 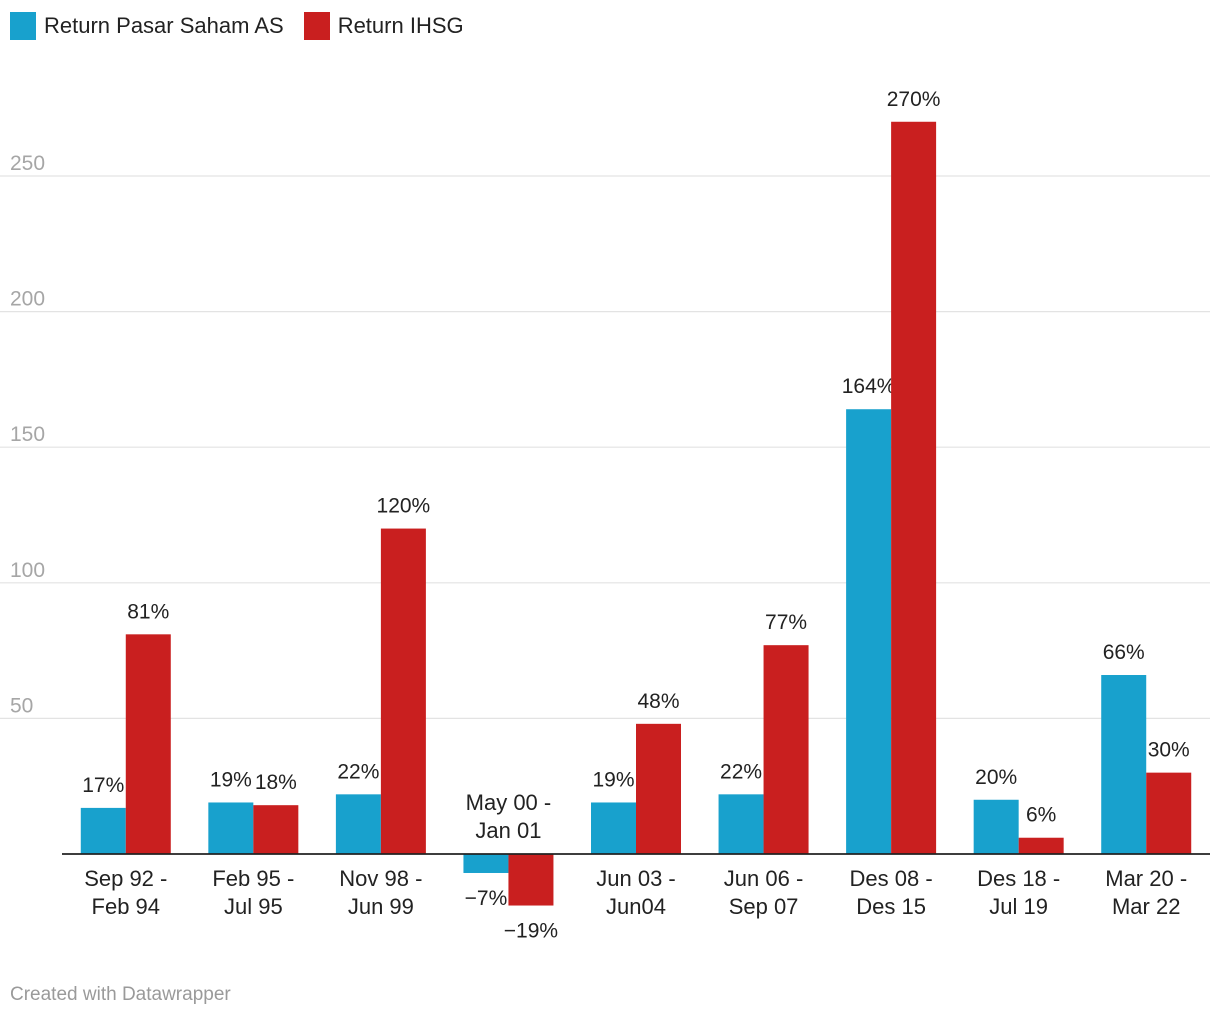 I want to click on legend-label-us: Return Pasar Saham AS, so click(x=164, y=25).